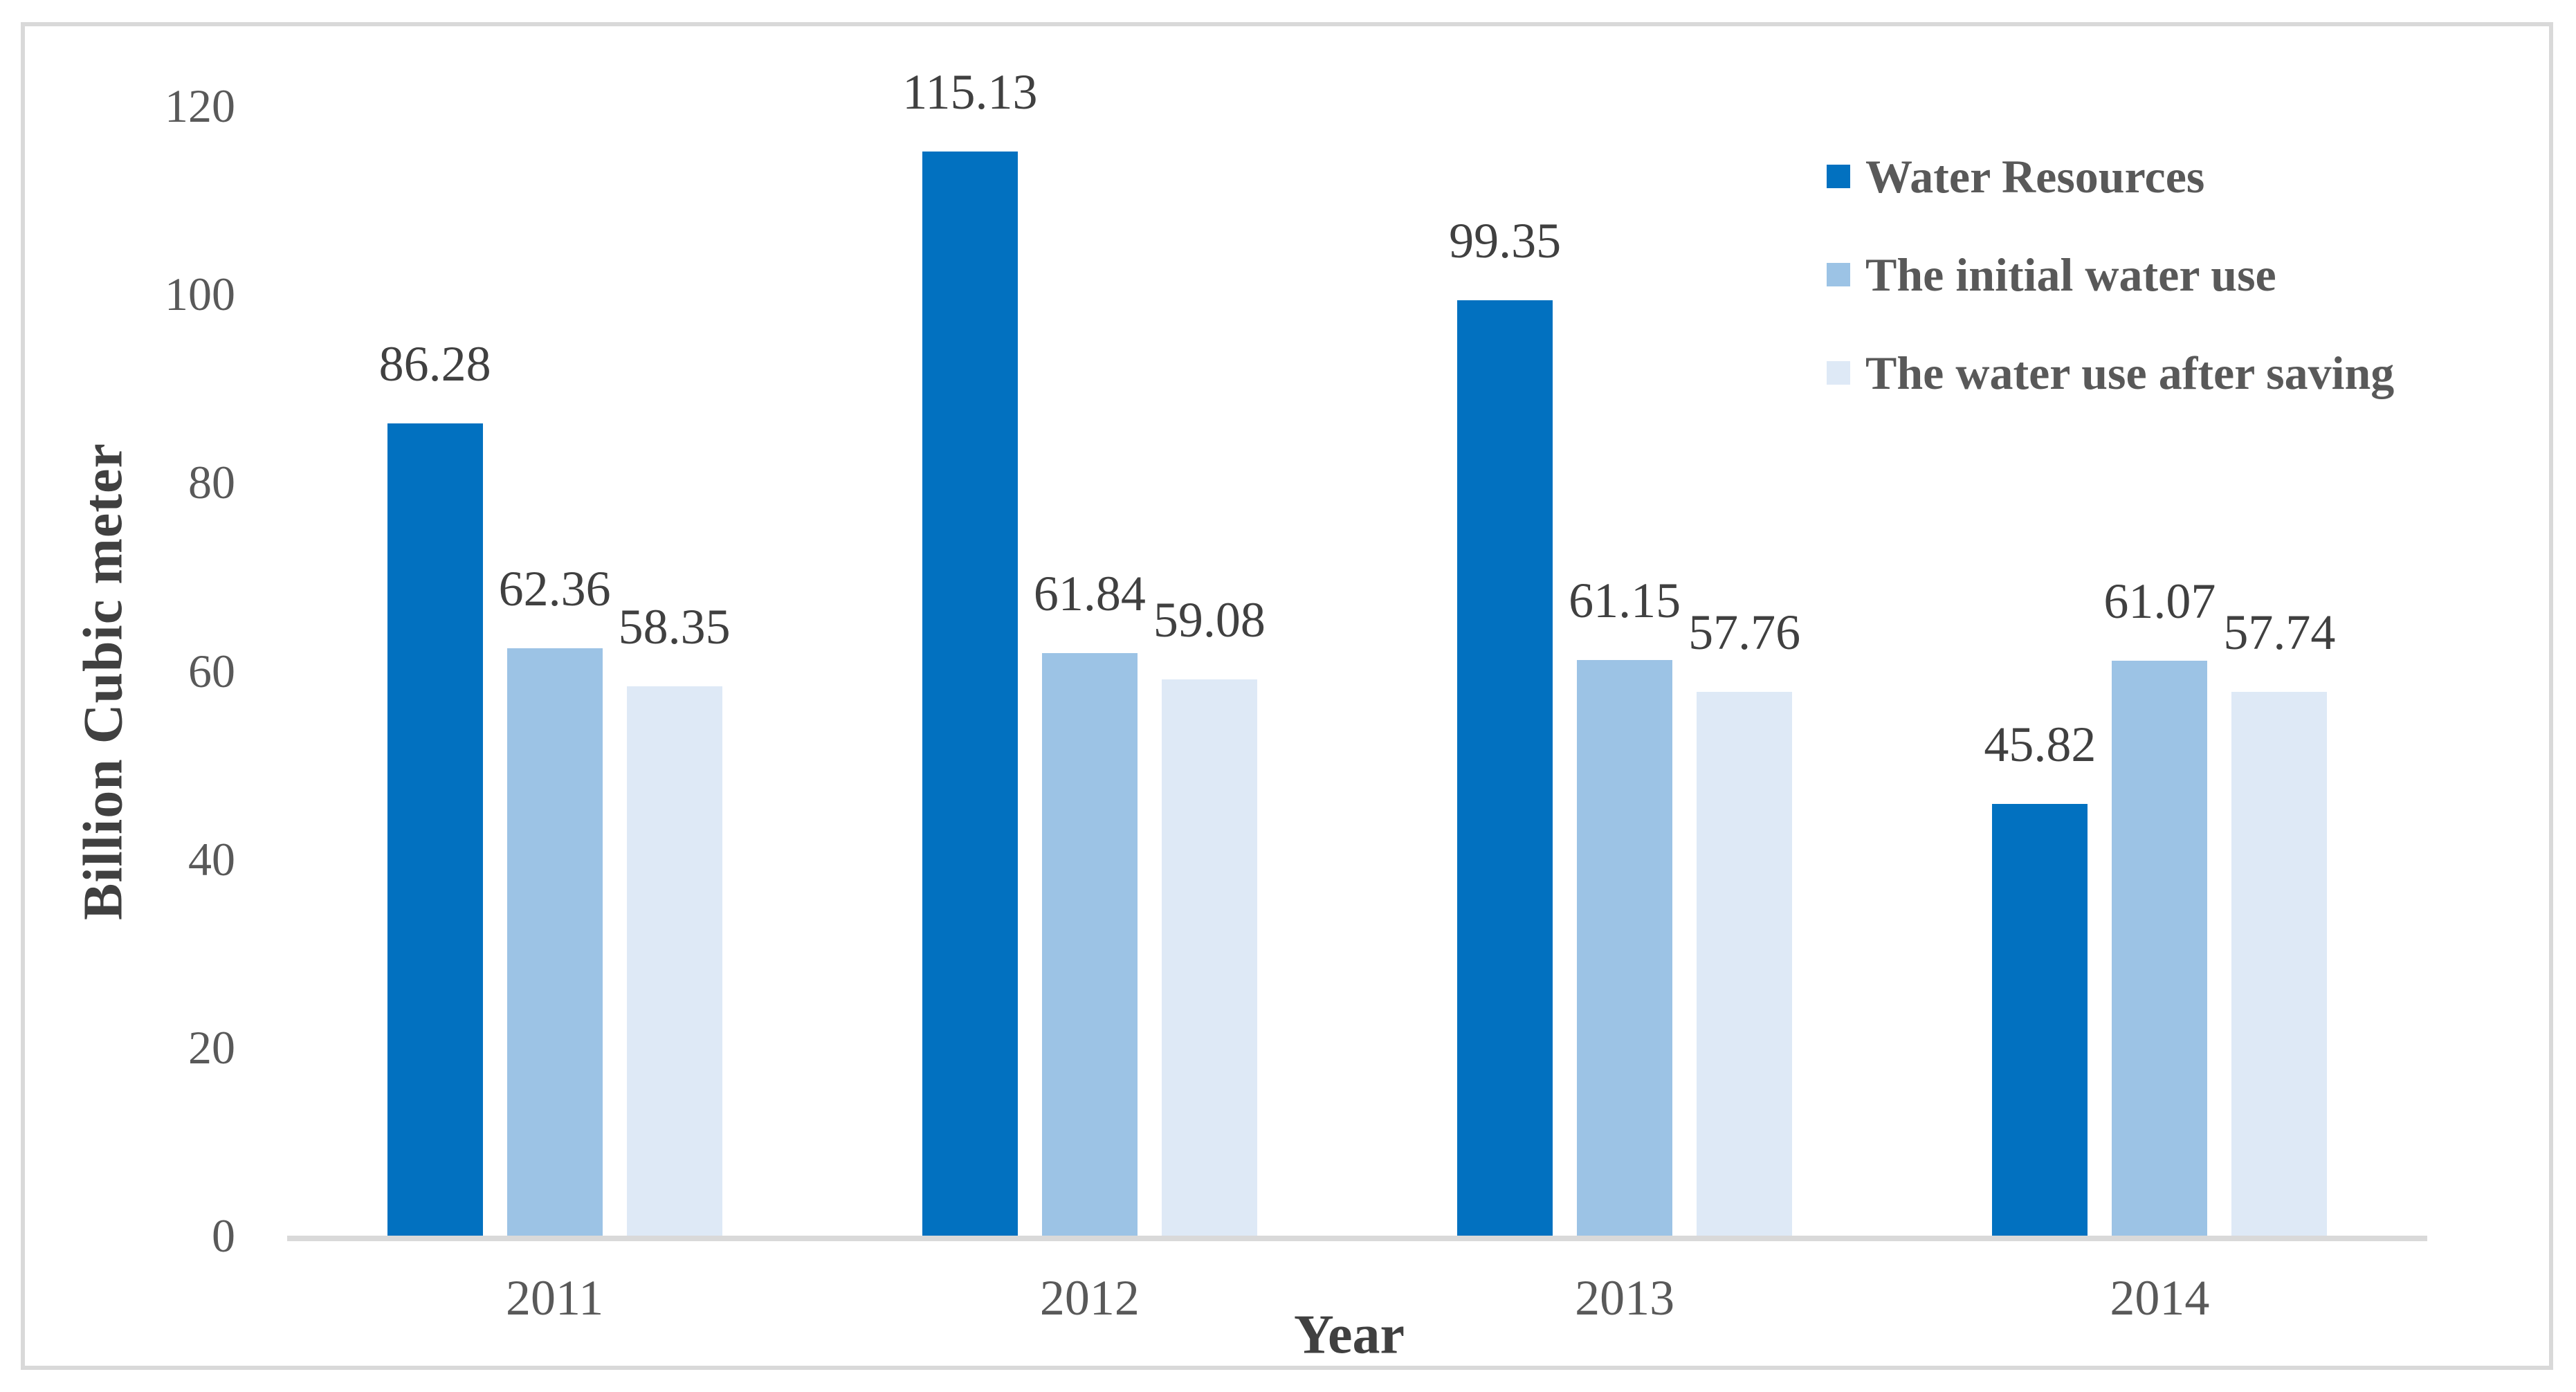 The width and height of the screenshot is (2576, 1392). What do you see at coordinates (224, 1235) in the screenshot?
I see `y-tick-label: 0` at bounding box center [224, 1235].